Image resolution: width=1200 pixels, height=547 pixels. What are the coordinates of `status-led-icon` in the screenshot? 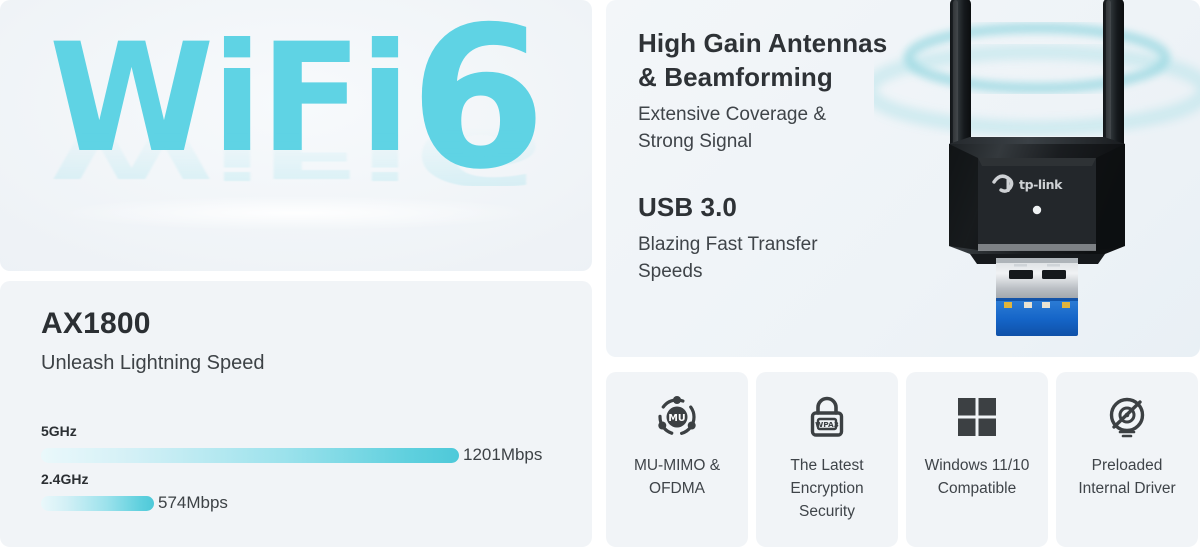 It's located at (1037, 210).